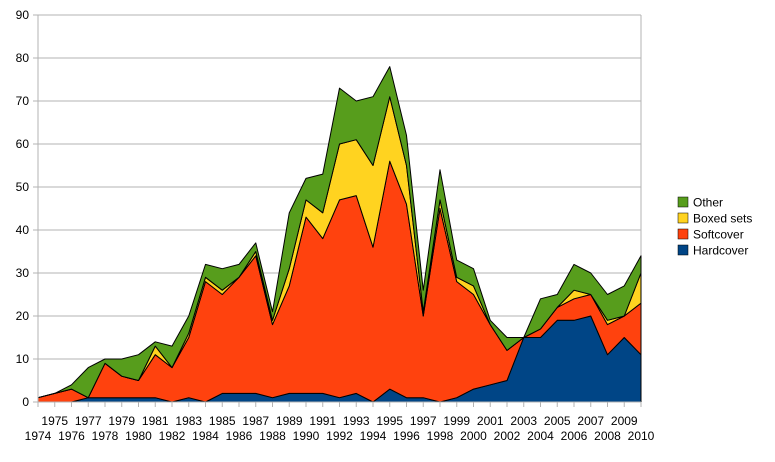  Describe the element at coordinates (720, 251) in the screenshot. I see `legend-label-hardcover: Hardcover` at that location.